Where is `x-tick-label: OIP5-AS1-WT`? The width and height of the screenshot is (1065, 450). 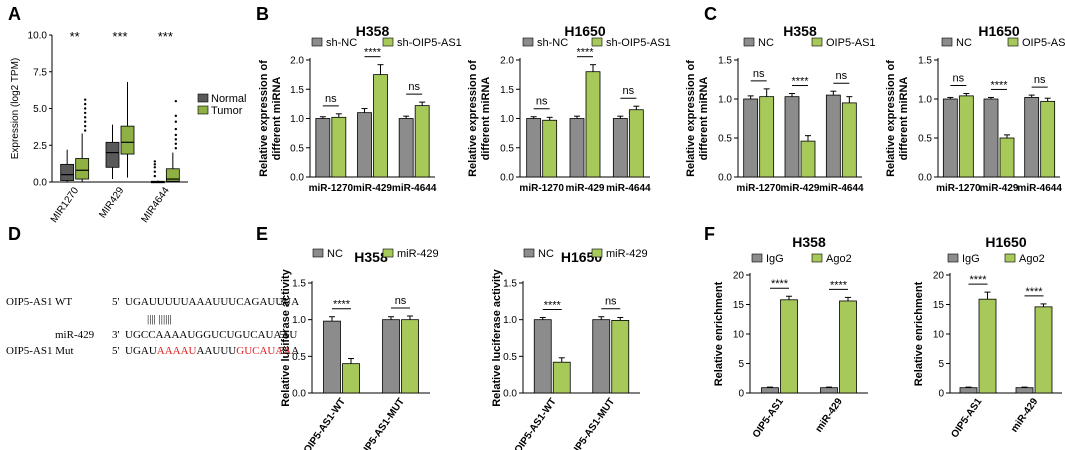 x-tick-label: OIP5-AS1-WT is located at coordinates (325, 423).